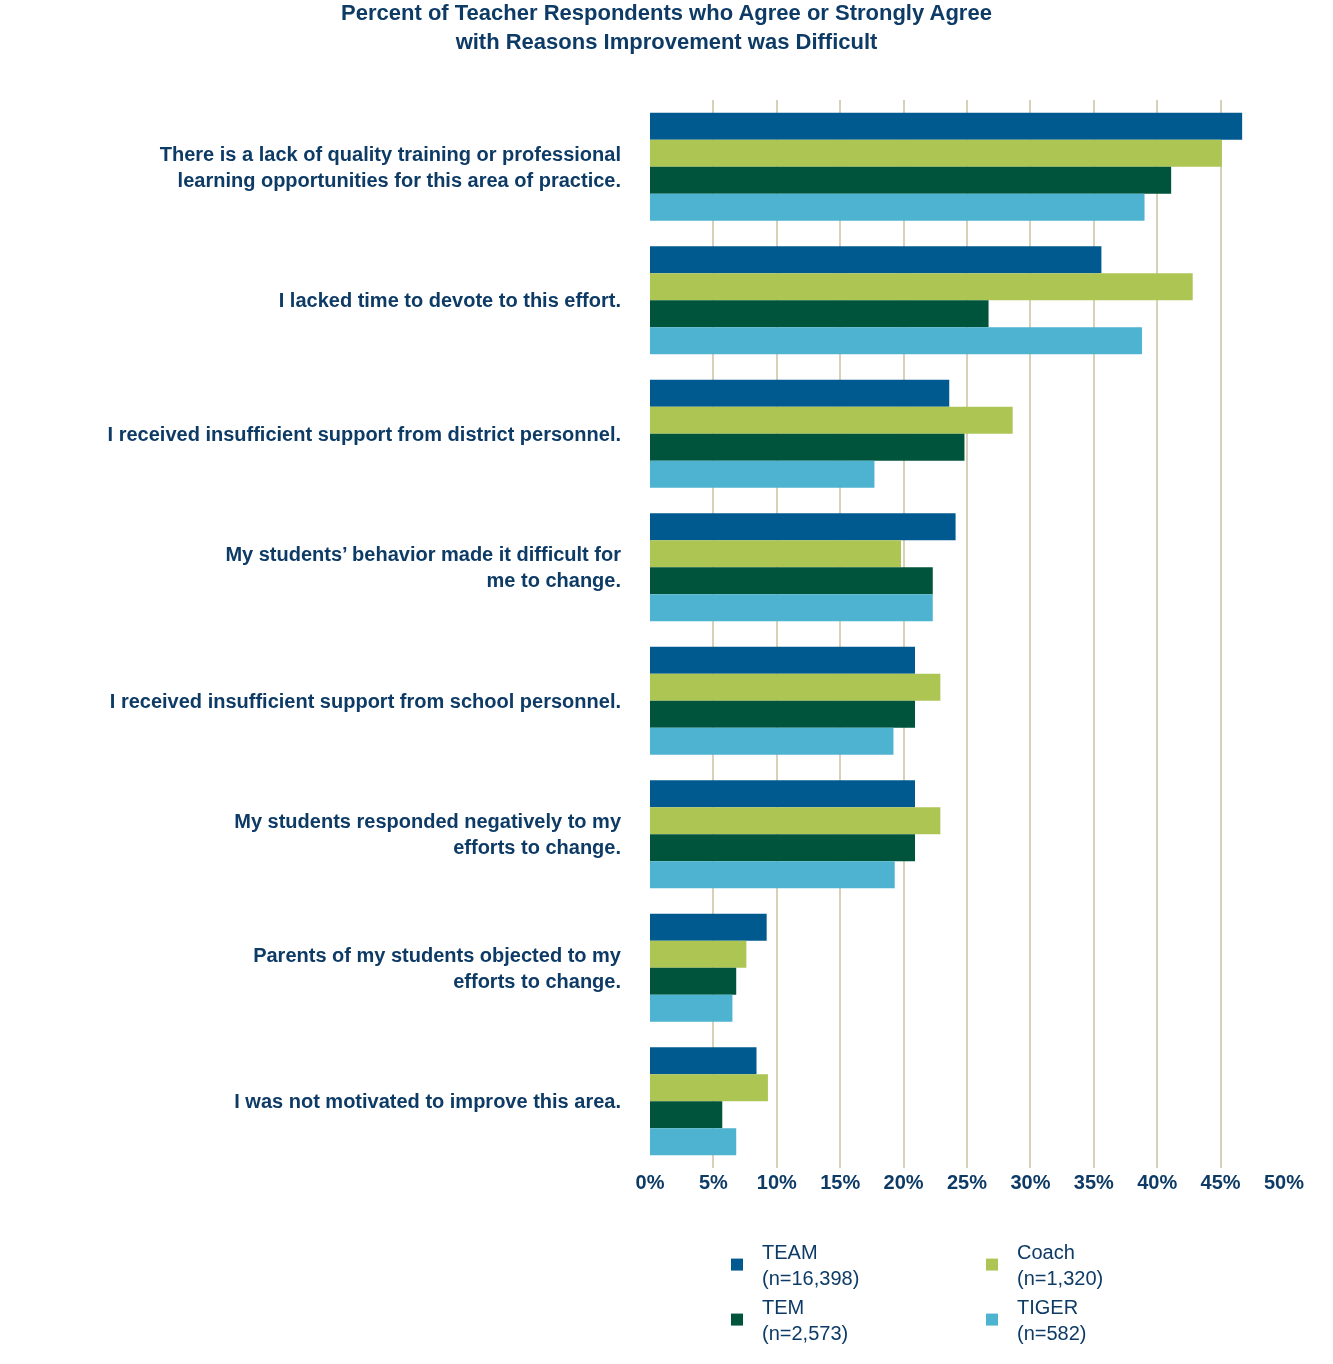 The width and height of the screenshot is (1333, 1364). Describe the element at coordinates (1284, 1182) in the screenshot. I see `x-tick-label: 50%` at that location.